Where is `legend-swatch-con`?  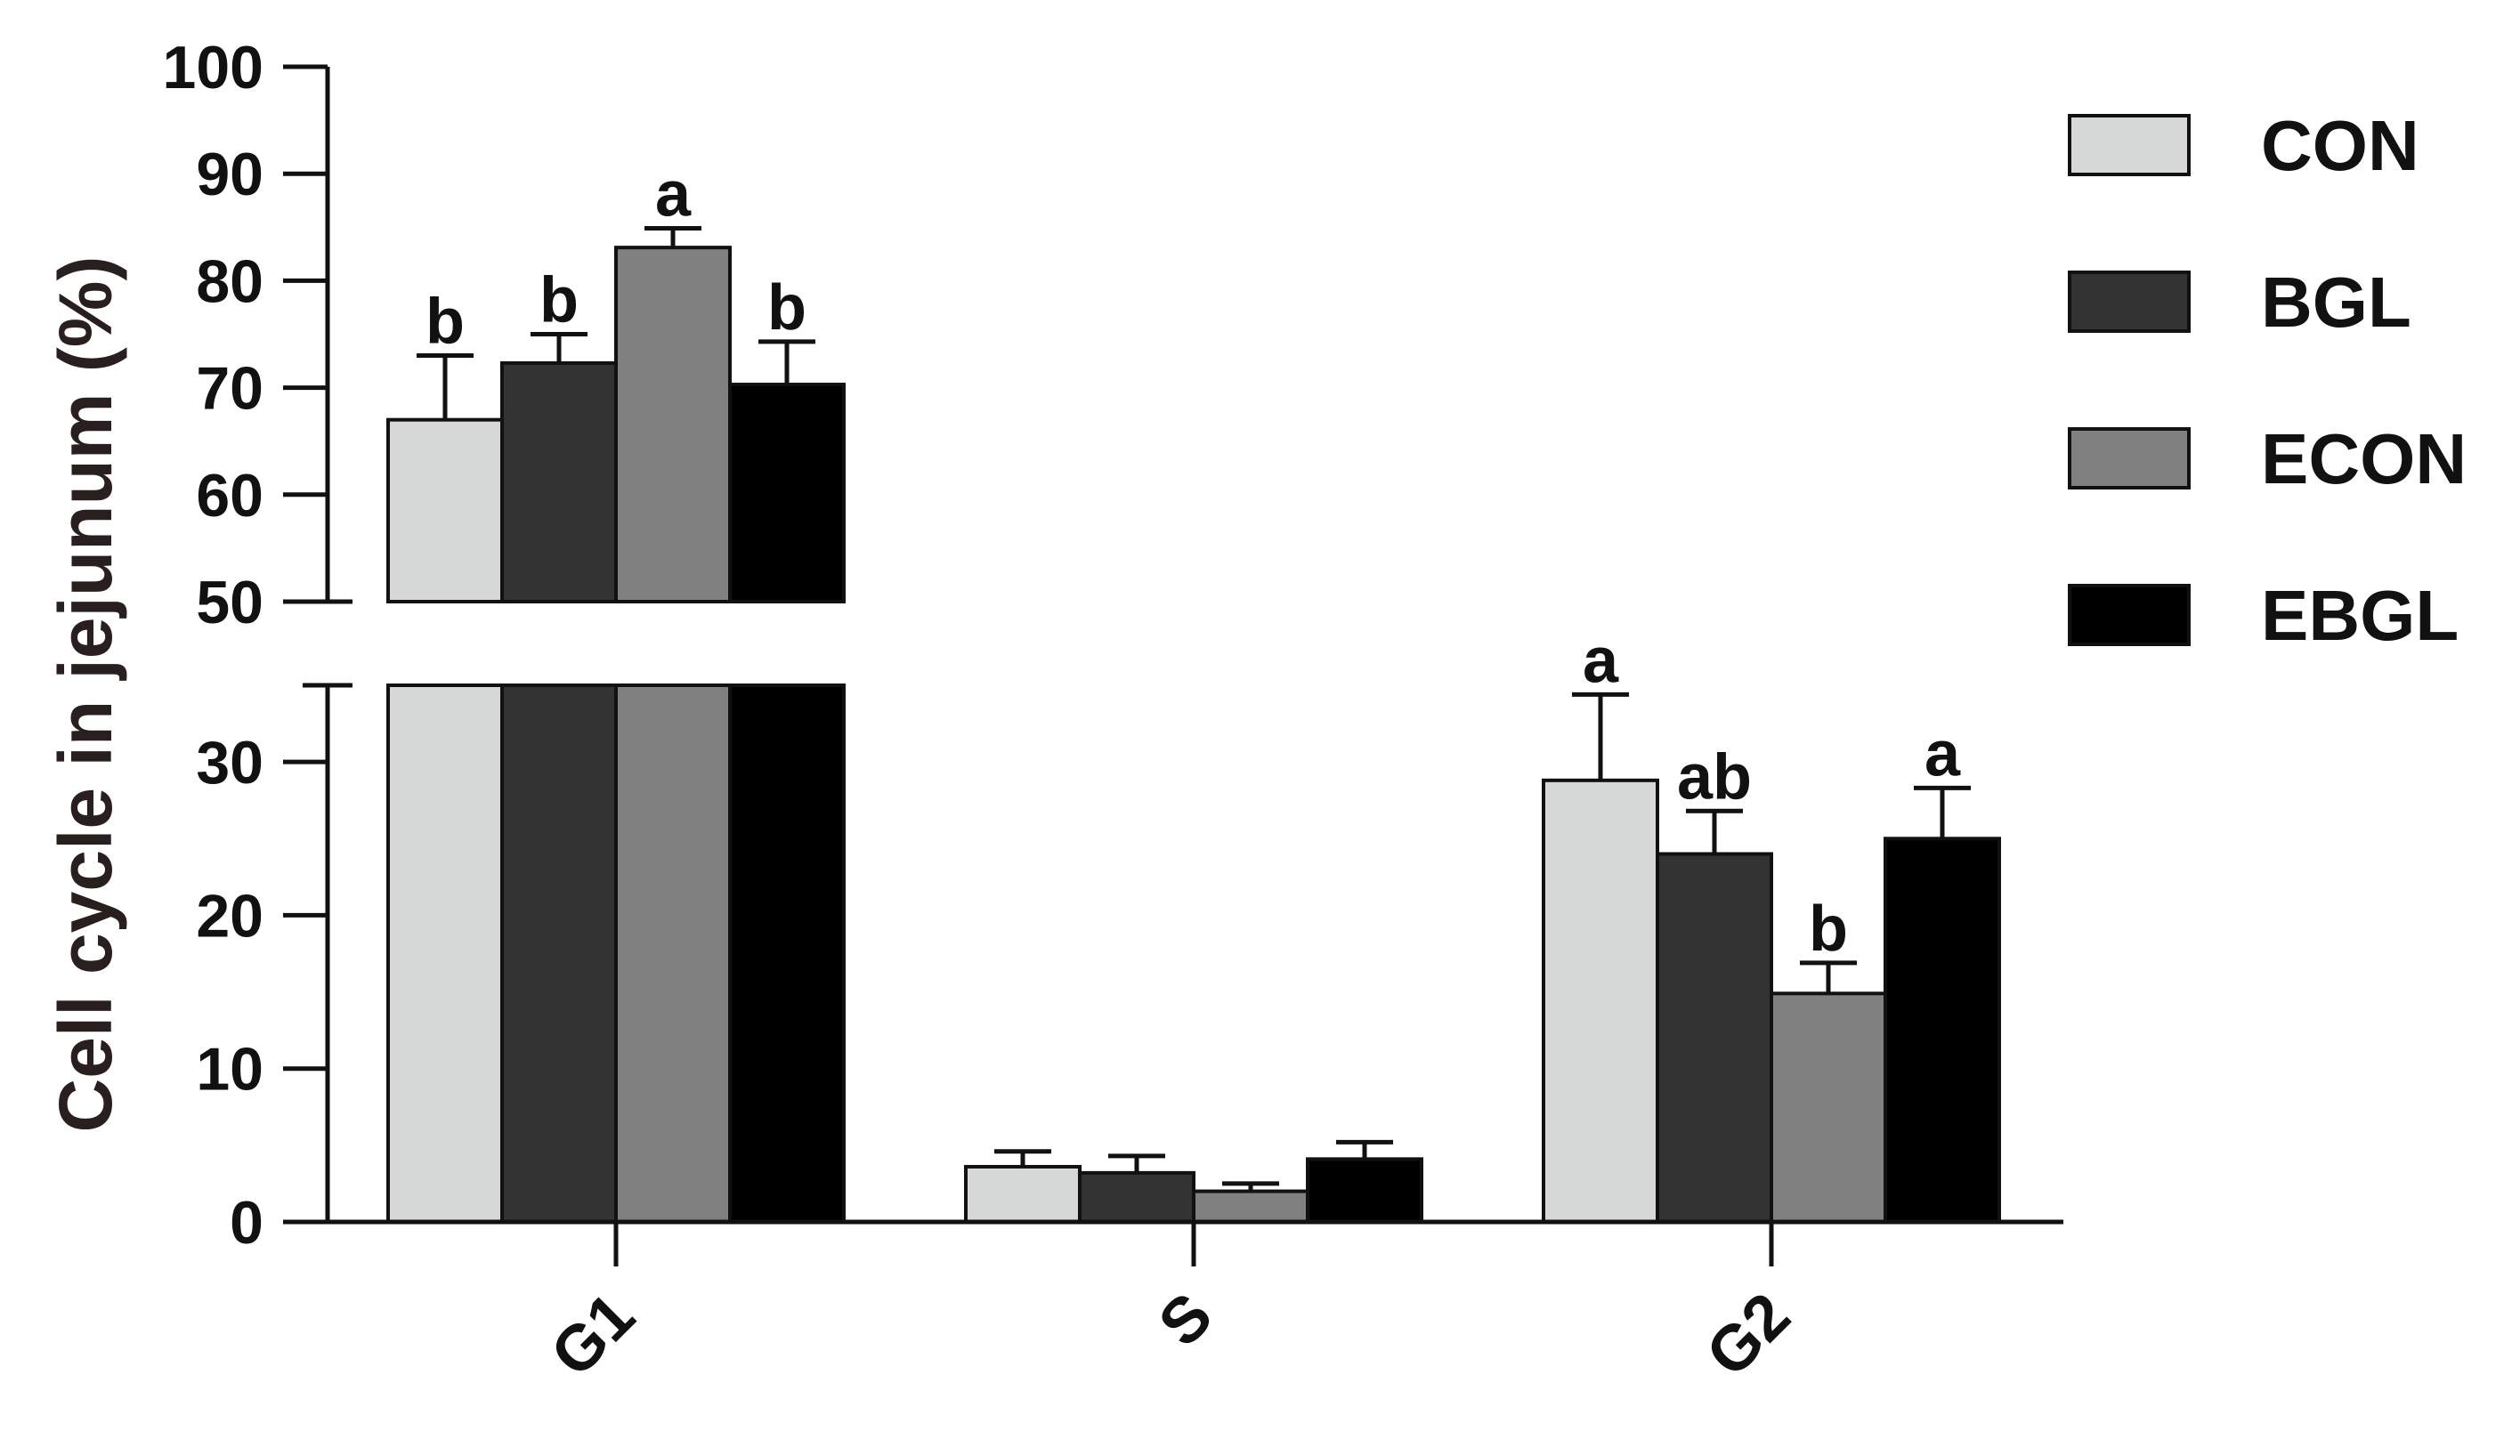 legend-swatch-con is located at coordinates (2129, 145).